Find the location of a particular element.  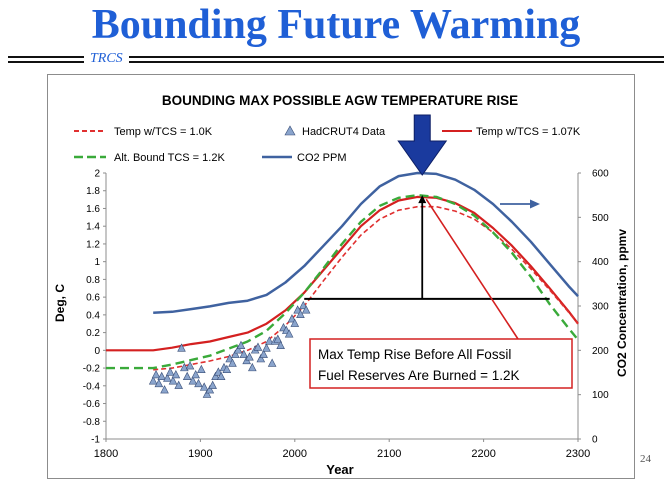

y2-tick-label: 500 is located at coordinates (600, 218).